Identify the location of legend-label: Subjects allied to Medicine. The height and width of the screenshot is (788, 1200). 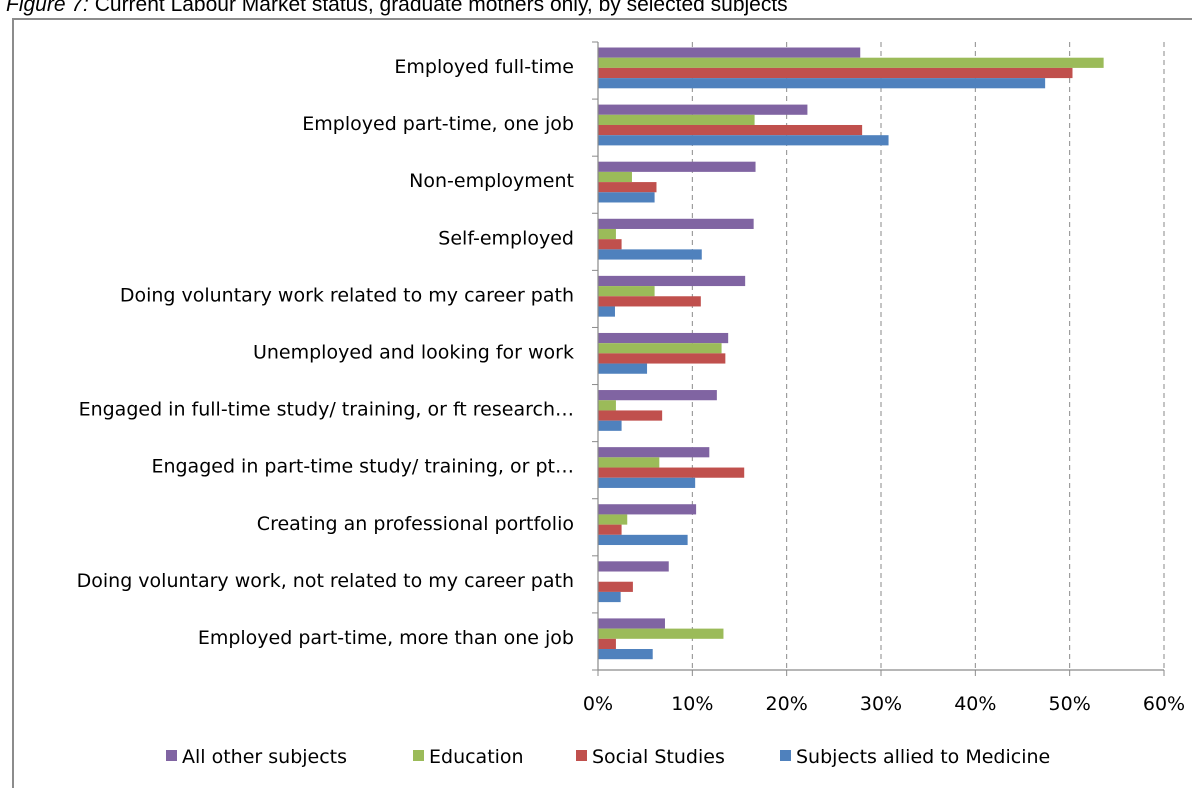
(923, 757).